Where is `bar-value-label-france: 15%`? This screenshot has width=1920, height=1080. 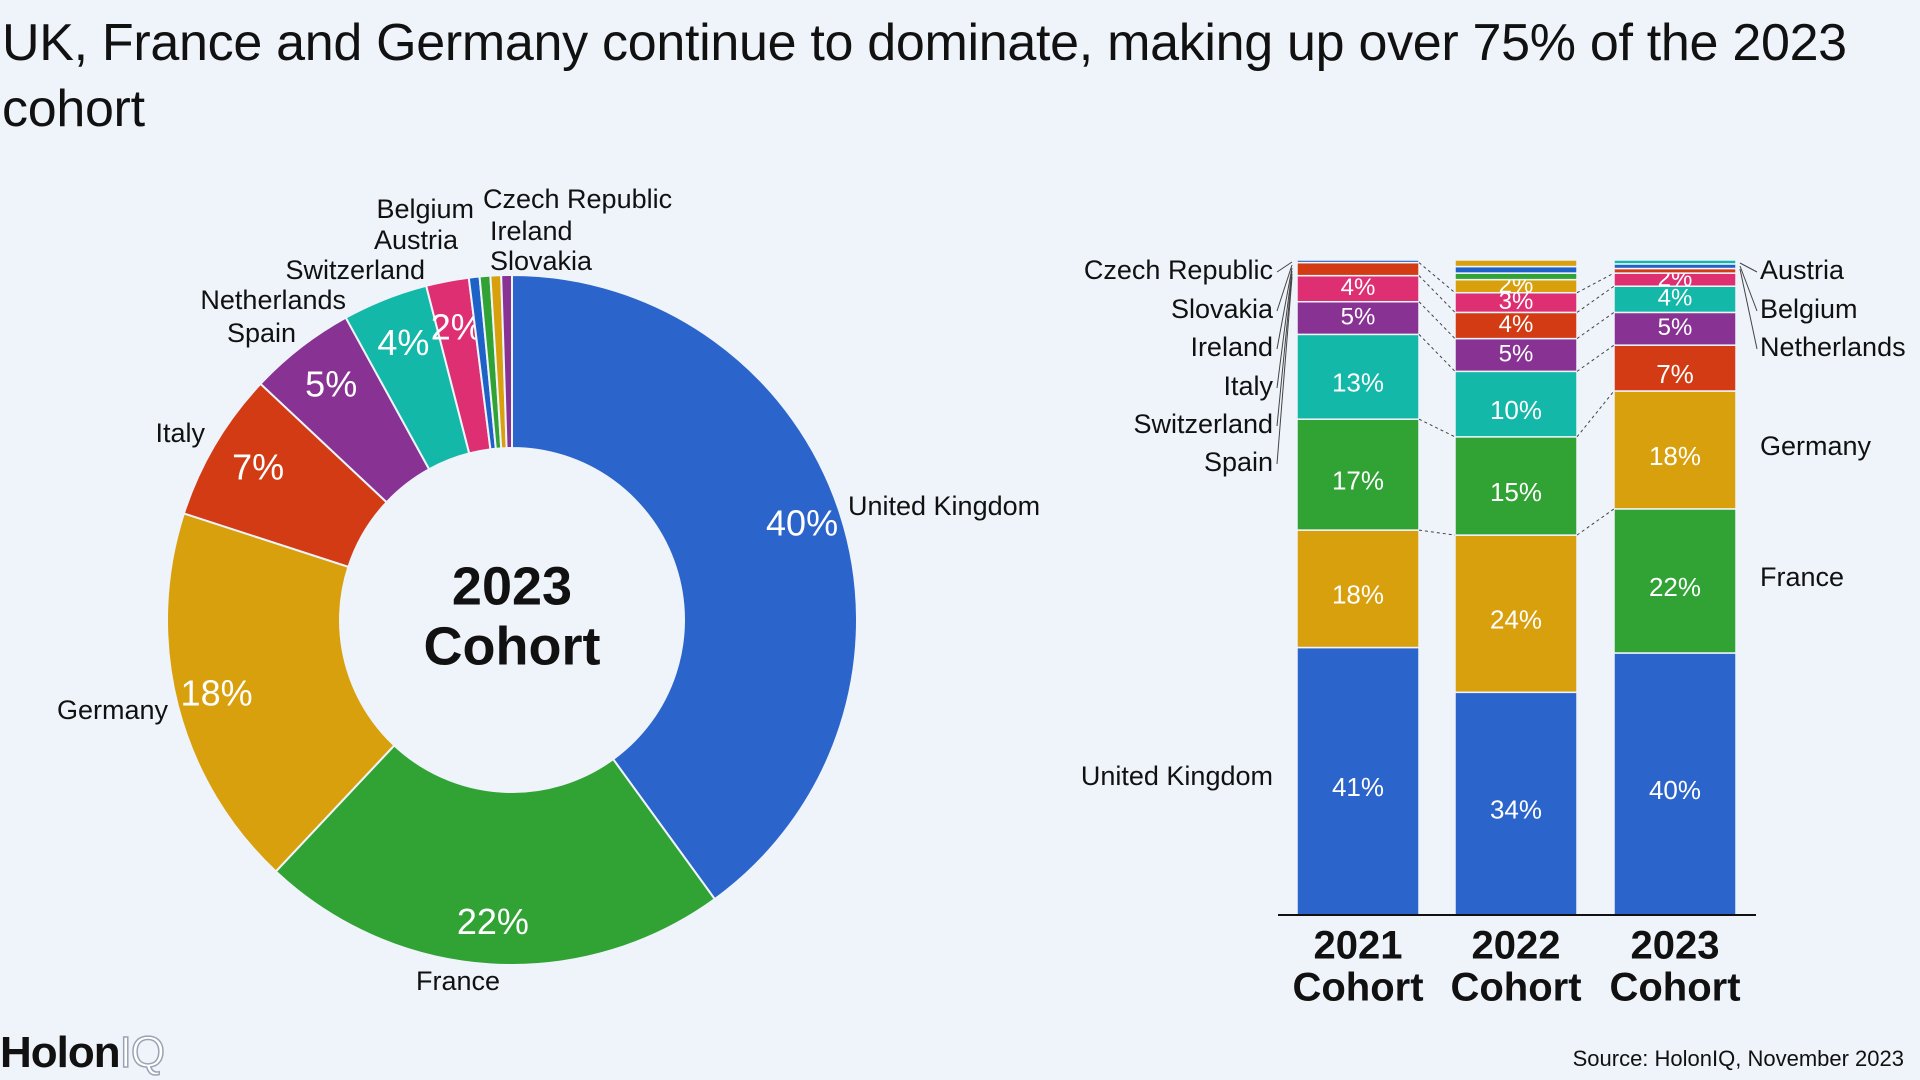
bar-value-label-france: 15% is located at coordinates (1516, 492).